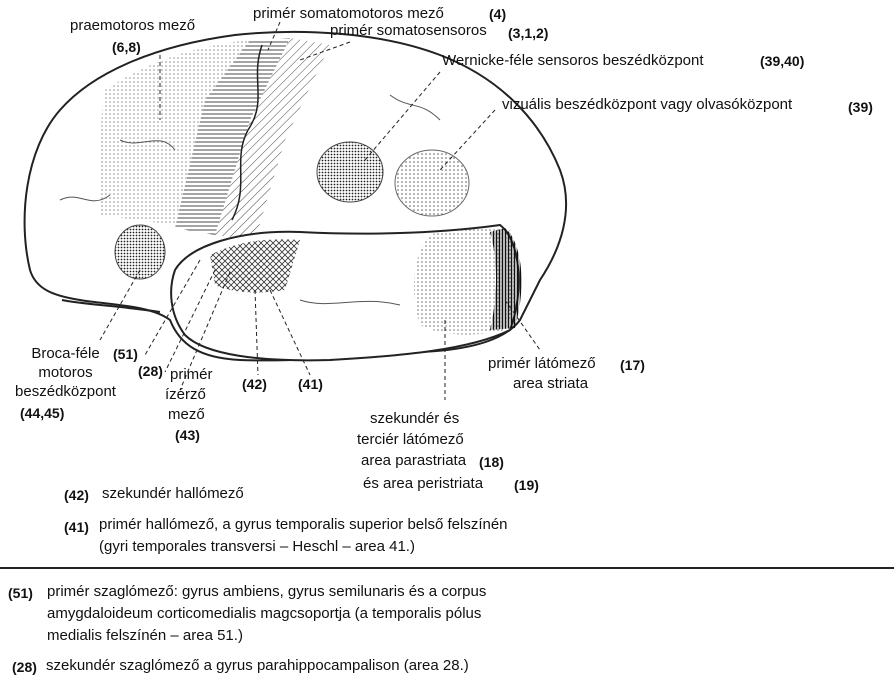 Image resolution: width=894 pixels, height=688 pixels. Describe the element at coordinates (491, 462) in the screenshot. I see `label-sec-num1: (18)` at that location.